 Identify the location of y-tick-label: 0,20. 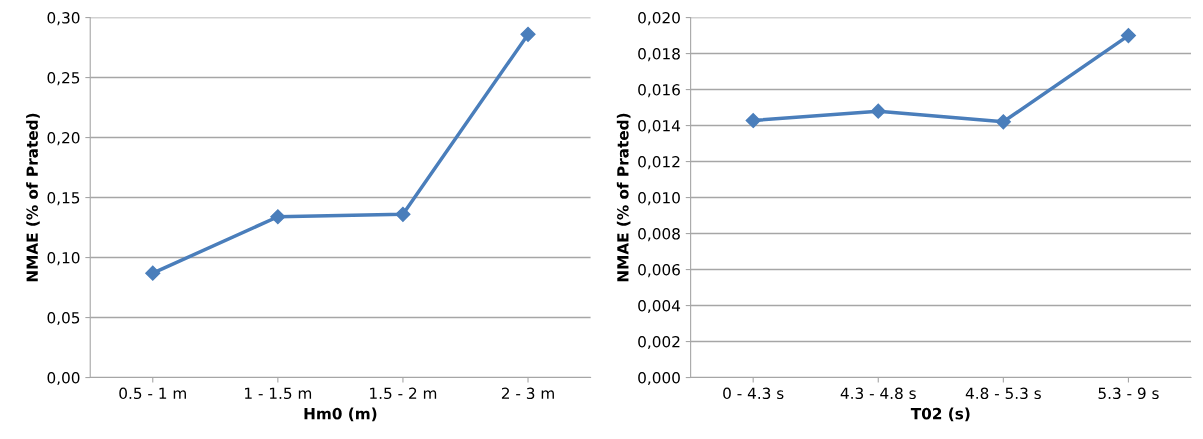
(63, 139).